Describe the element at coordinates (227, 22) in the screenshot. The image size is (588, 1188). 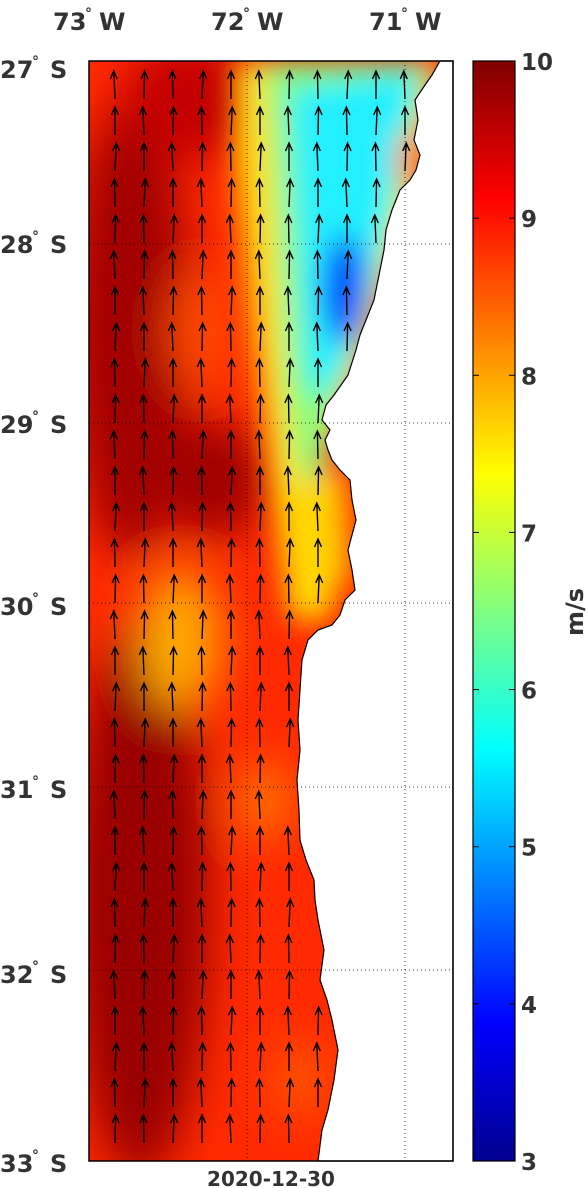
I see `svg-text: 72` at that location.